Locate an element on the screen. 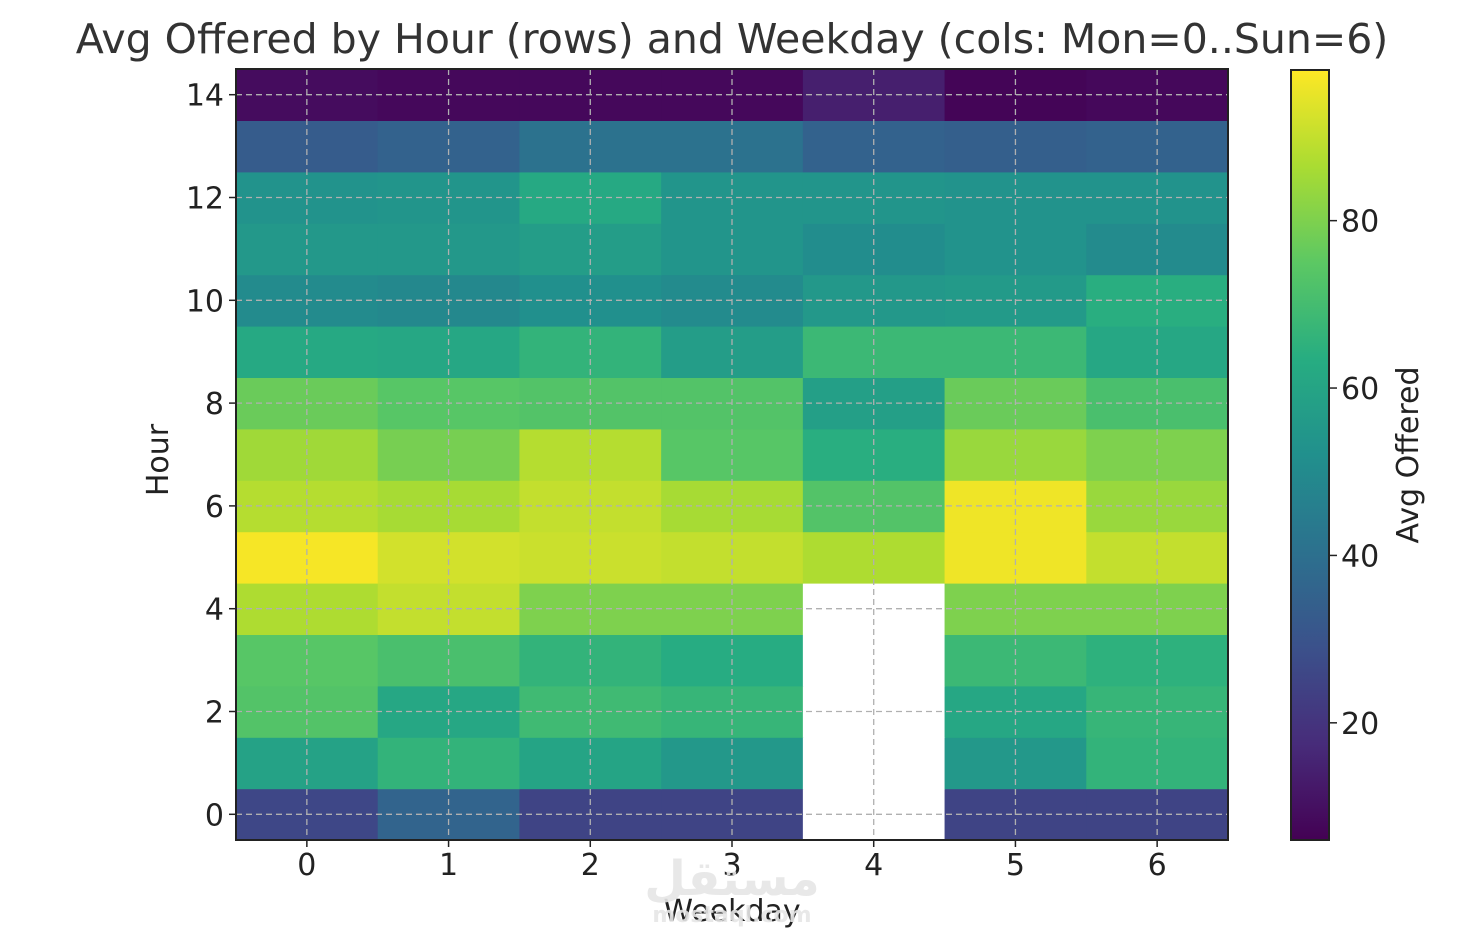  x-tick-label: 5 is located at coordinates (1015, 865).